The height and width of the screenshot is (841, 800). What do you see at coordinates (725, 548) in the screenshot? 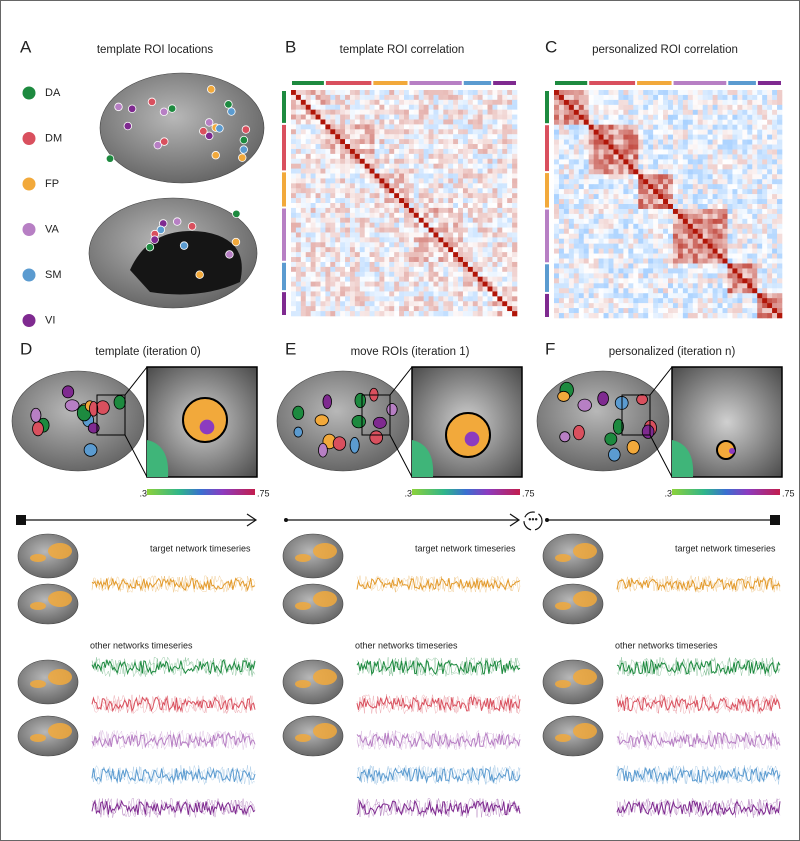
I see `target-label: target network timeseries` at bounding box center [725, 548].